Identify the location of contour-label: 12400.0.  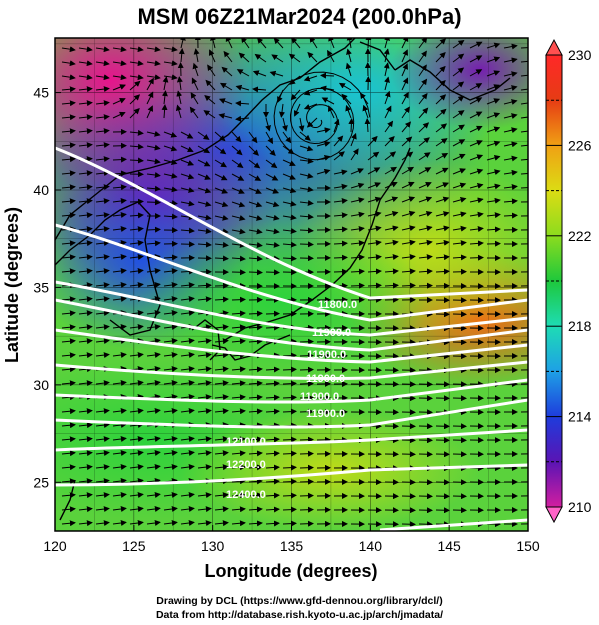
(246, 495).